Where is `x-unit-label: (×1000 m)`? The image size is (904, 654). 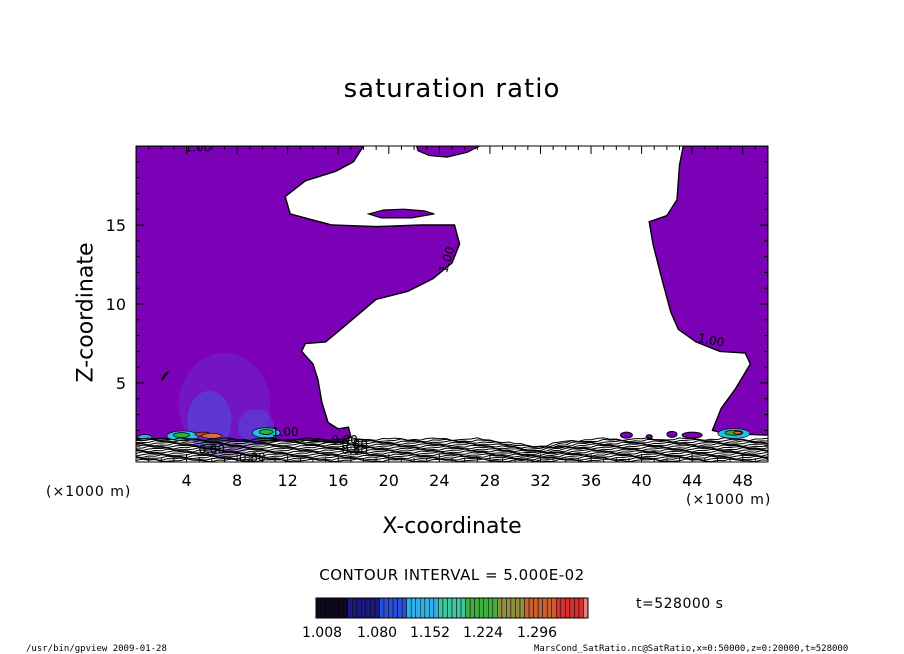
x-unit-label: (×1000 m) is located at coordinates (729, 500).